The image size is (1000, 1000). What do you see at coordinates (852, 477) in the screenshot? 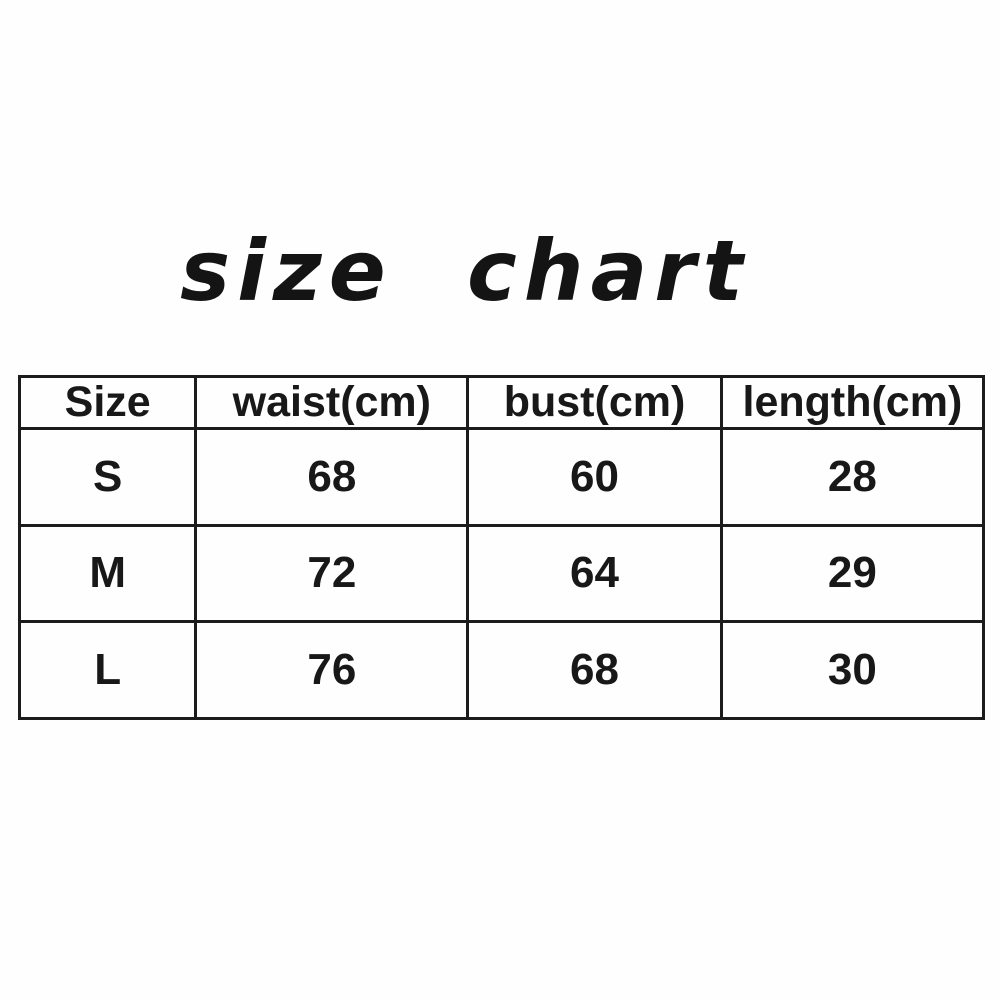
I see `cell-s-length: 28` at bounding box center [852, 477].